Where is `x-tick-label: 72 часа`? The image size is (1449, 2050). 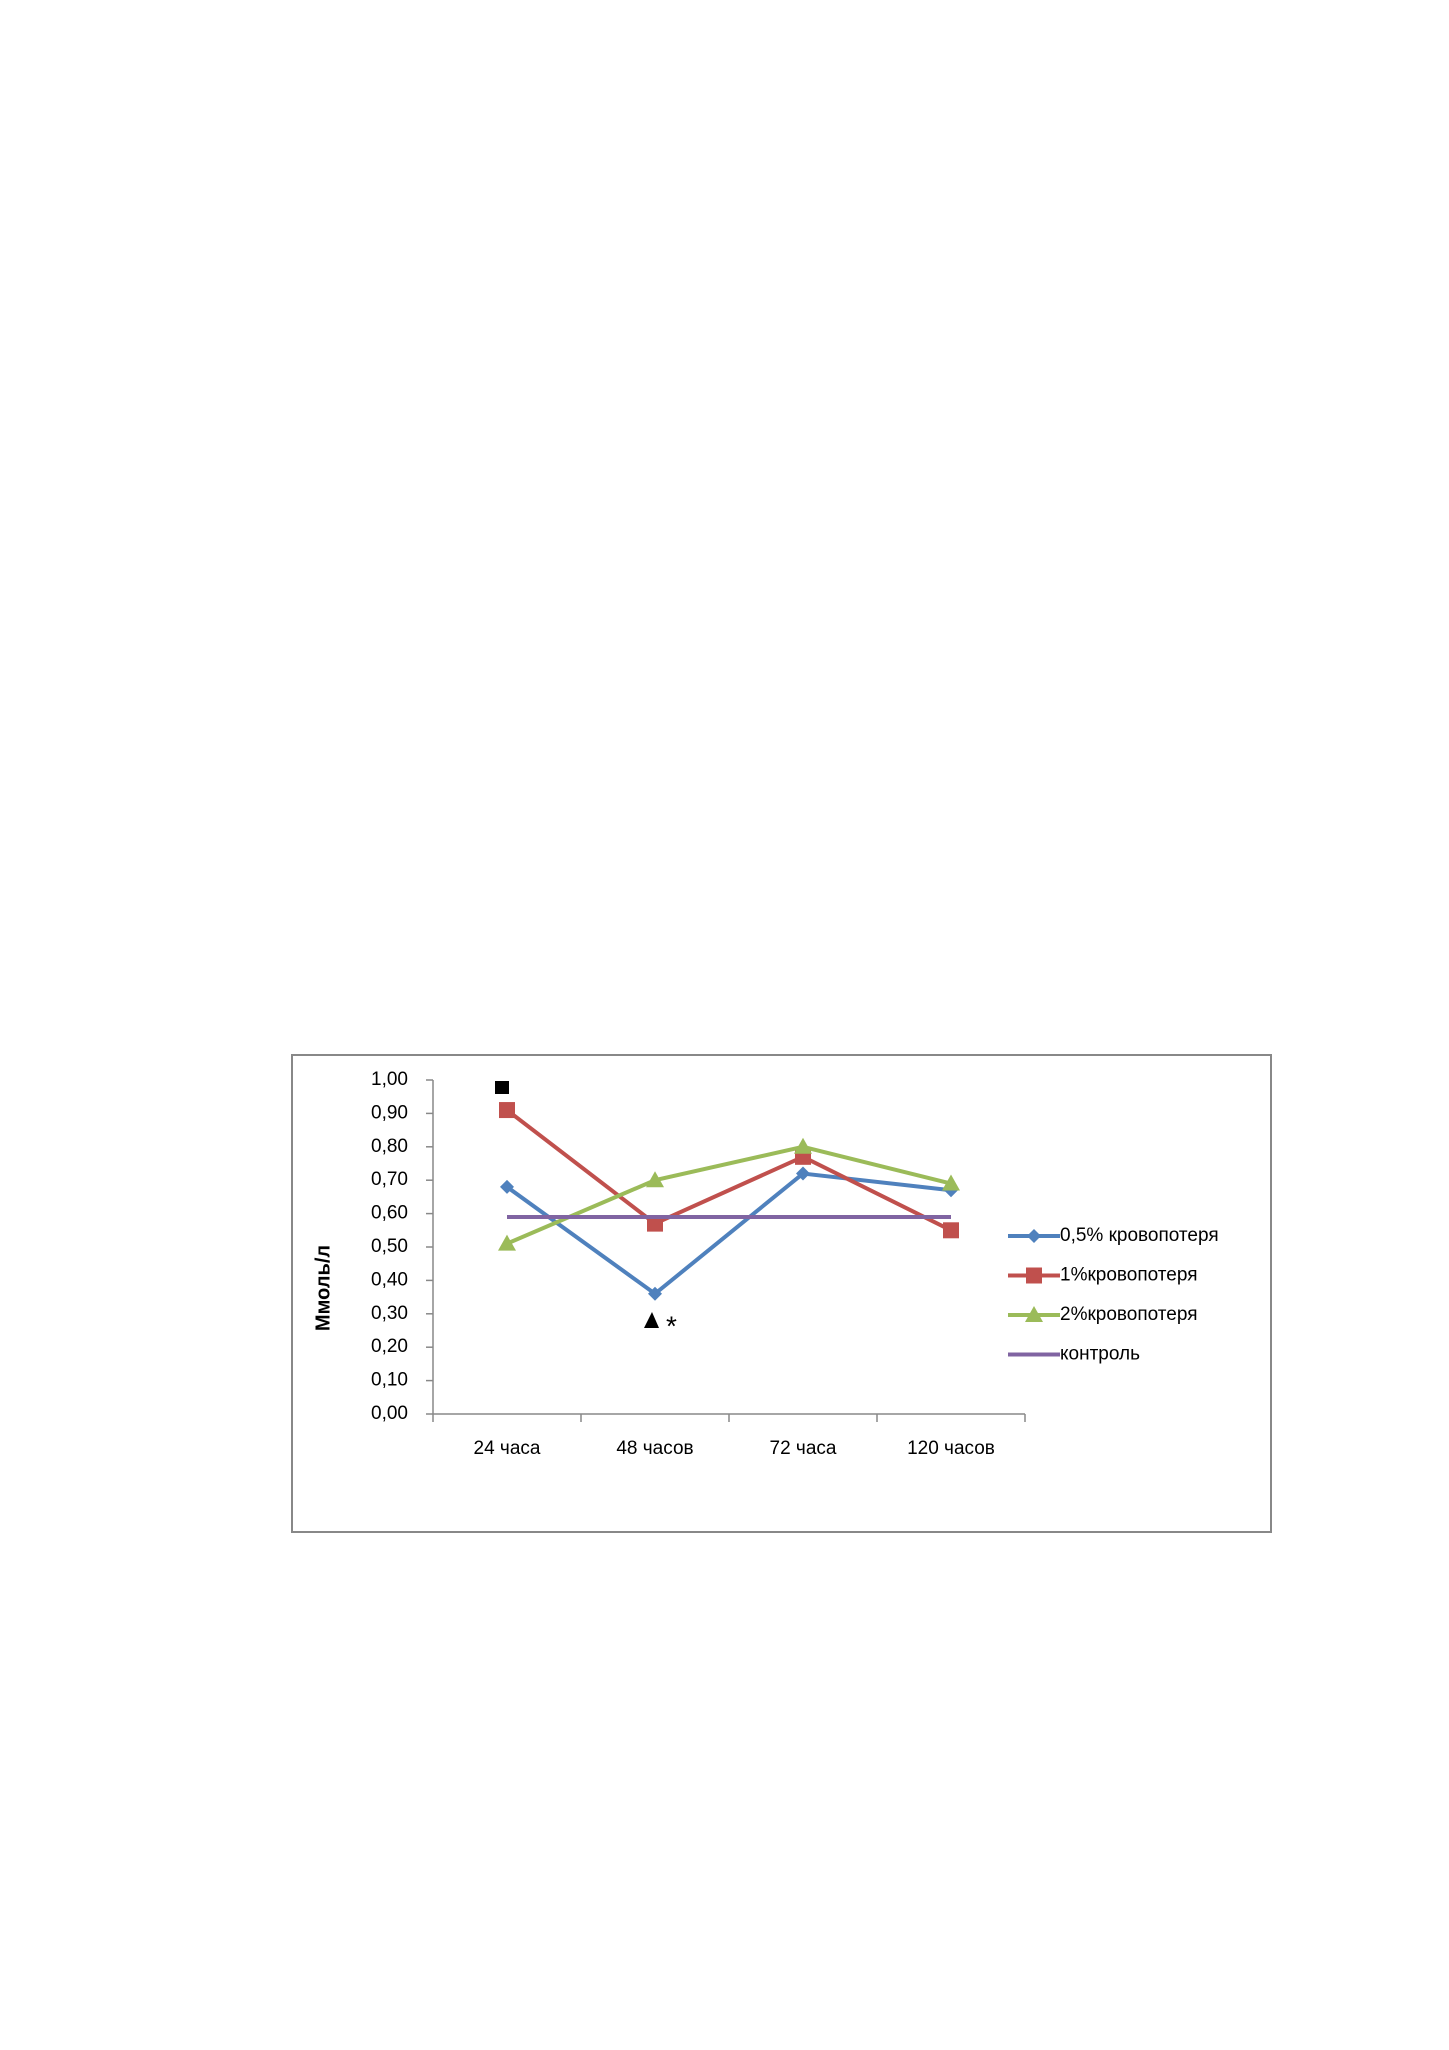 x-tick-label: 72 часа is located at coordinates (803, 1448).